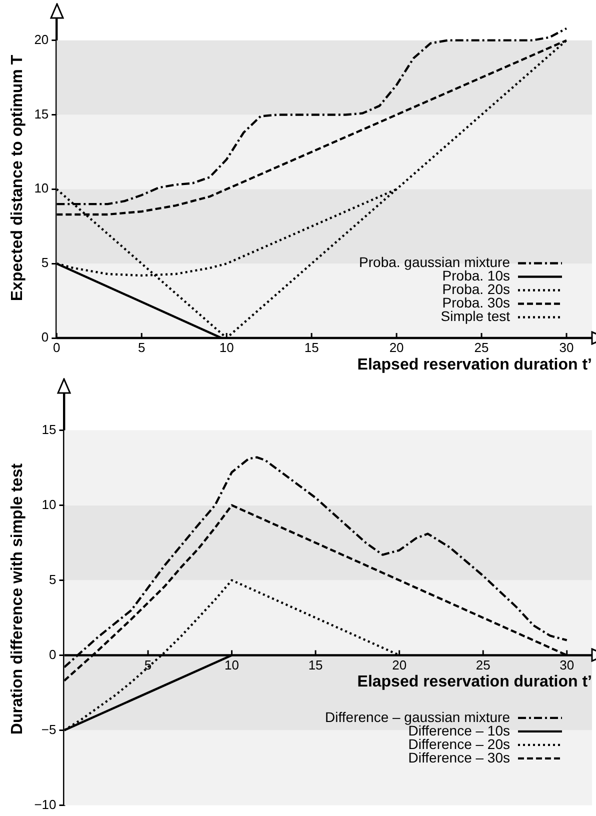 Image resolution: width=596 pixels, height=816 pixels. Describe the element at coordinates (459, 757) in the screenshot. I see `legend-label: Difference – 30s` at that location.